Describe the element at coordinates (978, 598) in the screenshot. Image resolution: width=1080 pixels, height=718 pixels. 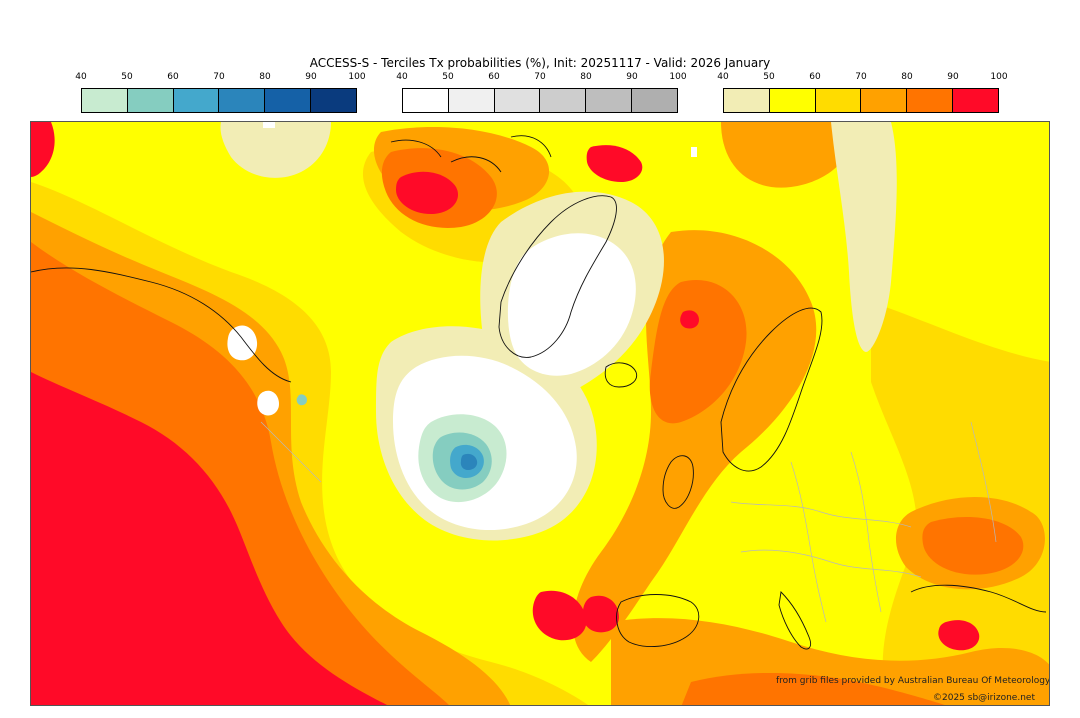
I see `eastern-europe-coast` at that location.